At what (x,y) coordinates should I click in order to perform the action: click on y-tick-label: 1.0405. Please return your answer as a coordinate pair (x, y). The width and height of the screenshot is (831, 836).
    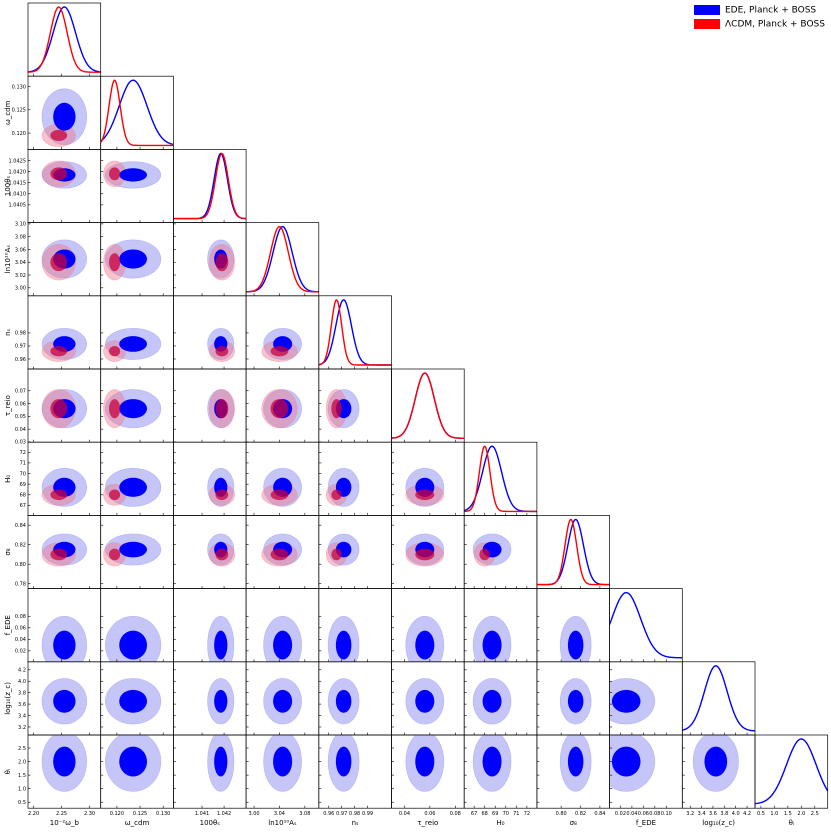
    Looking at the image, I should click on (18, 206).